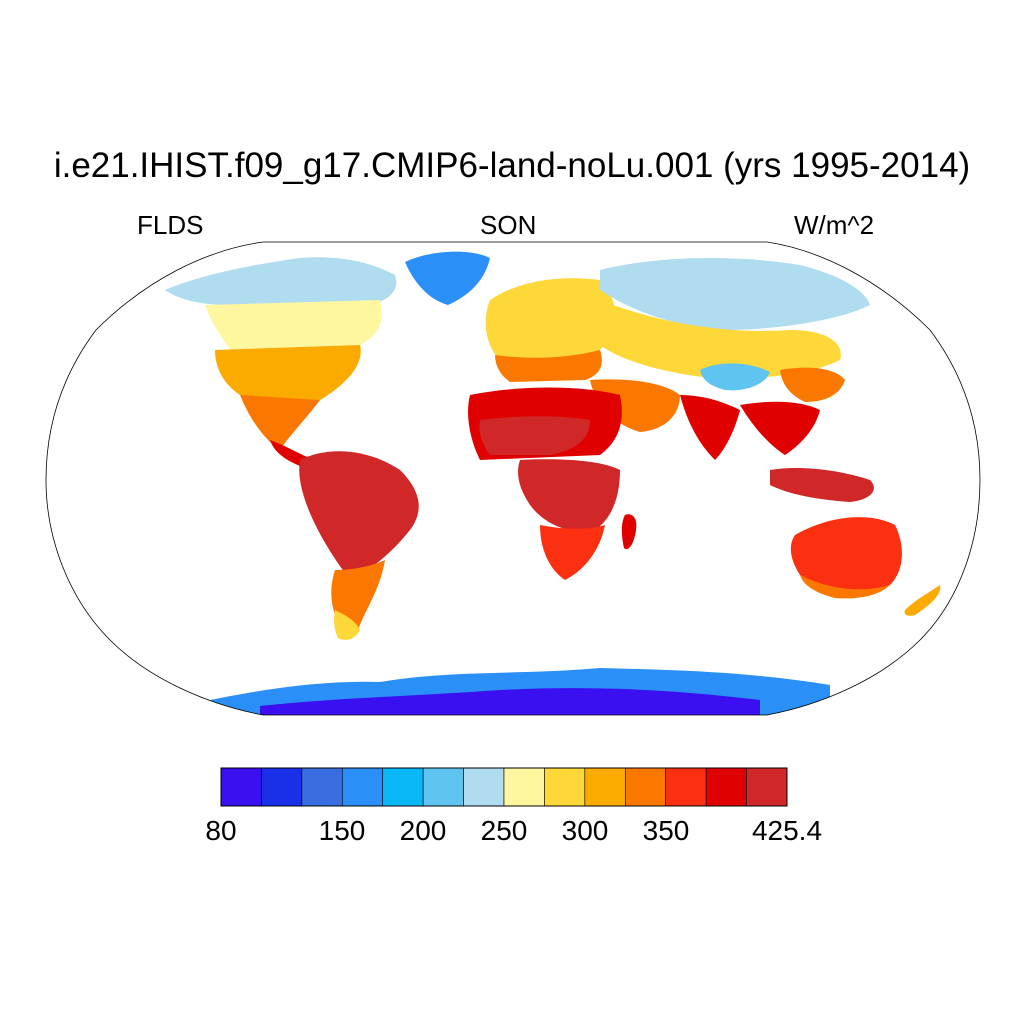  Describe the element at coordinates (510, 701) in the screenshot. I see `antarctica-interior` at that location.